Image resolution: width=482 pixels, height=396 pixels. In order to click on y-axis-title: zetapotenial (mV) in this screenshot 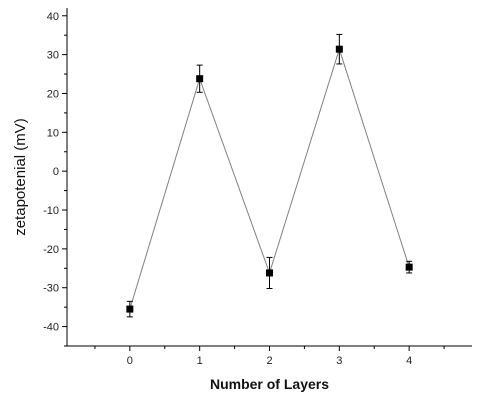, I will do `click(20, 177)`.